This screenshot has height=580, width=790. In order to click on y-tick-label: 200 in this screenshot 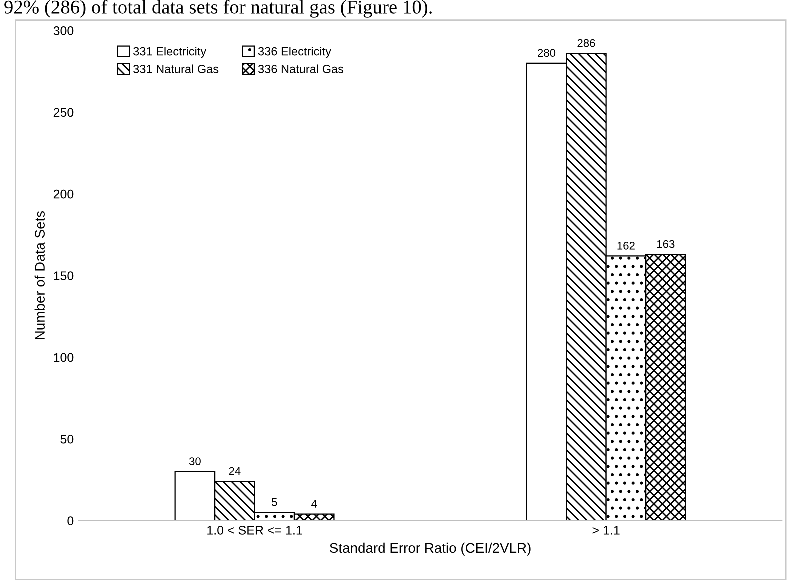, I will do `click(64, 194)`.